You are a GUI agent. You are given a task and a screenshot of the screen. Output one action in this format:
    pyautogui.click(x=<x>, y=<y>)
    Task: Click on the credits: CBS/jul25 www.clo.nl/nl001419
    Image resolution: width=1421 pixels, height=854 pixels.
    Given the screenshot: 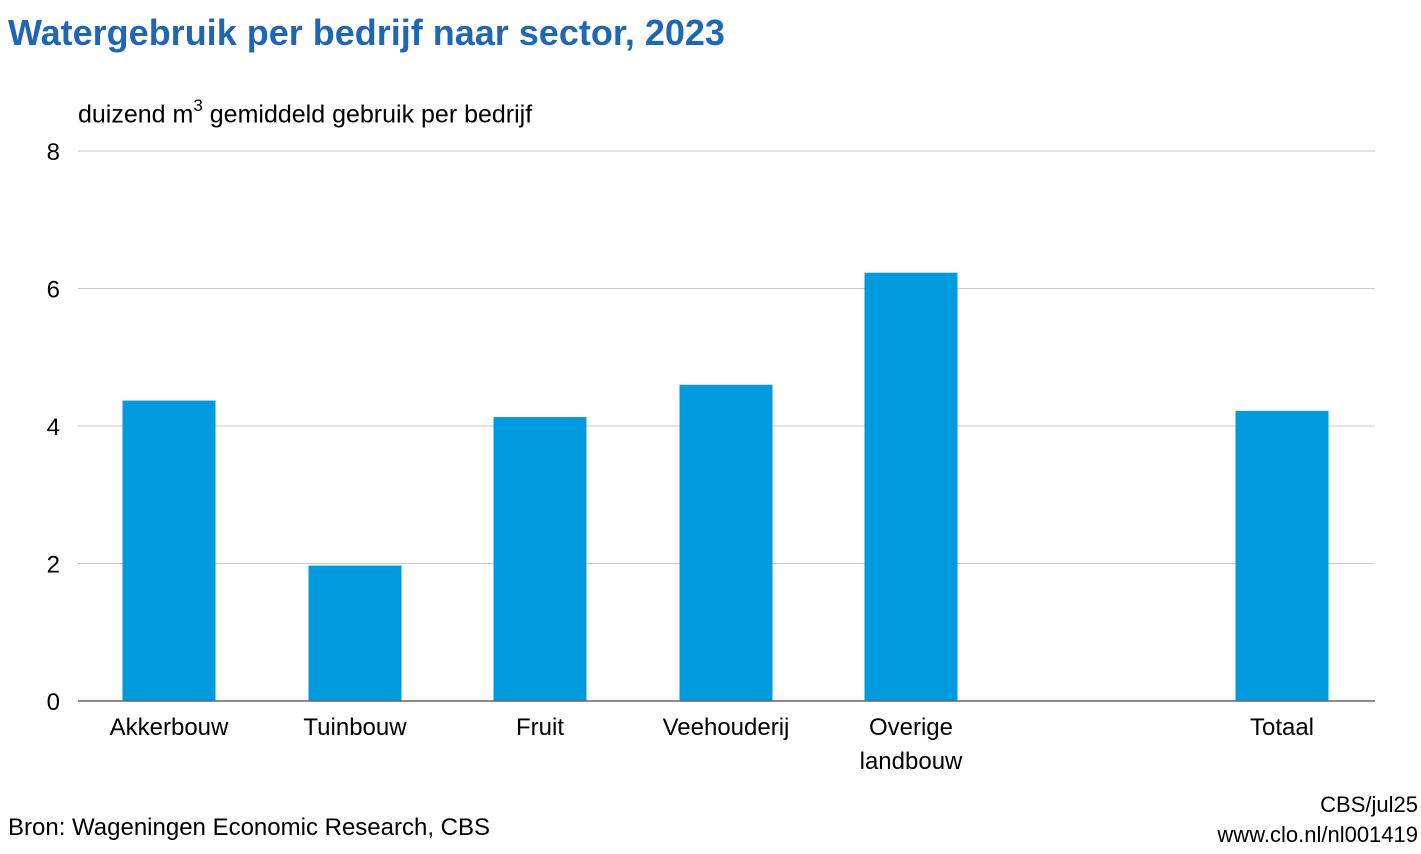 What is the action you would take?
    pyautogui.click(x=1317, y=820)
    